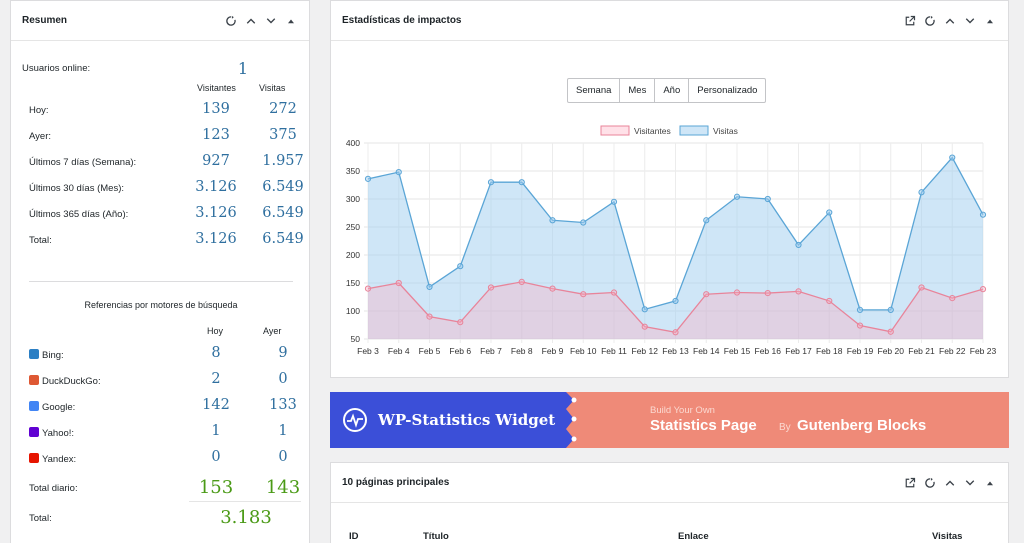 The width and height of the screenshot is (1024, 543). Describe the element at coordinates (737, 351) in the screenshot. I see `x-tick-label: Feb 15` at that location.